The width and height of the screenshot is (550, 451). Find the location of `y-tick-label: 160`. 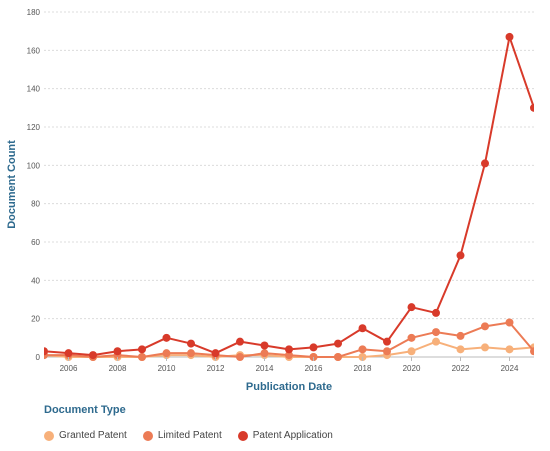

y-tick-label: 160 is located at coordinates (34, 50).